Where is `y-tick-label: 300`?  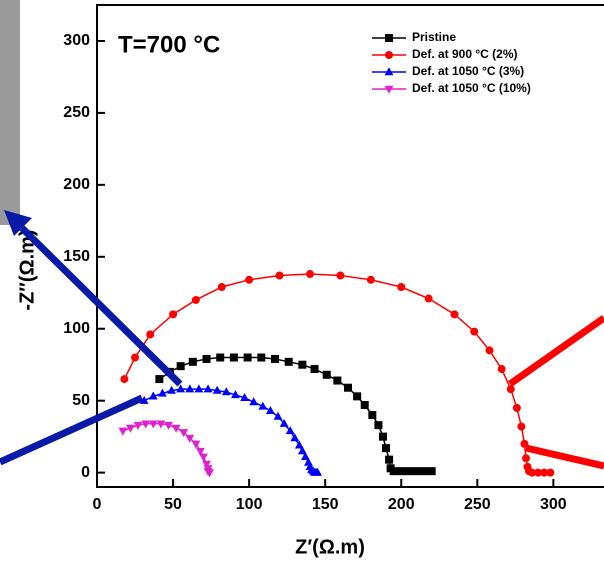
y-tick-label: 300 is located at coordinates (76, 40).